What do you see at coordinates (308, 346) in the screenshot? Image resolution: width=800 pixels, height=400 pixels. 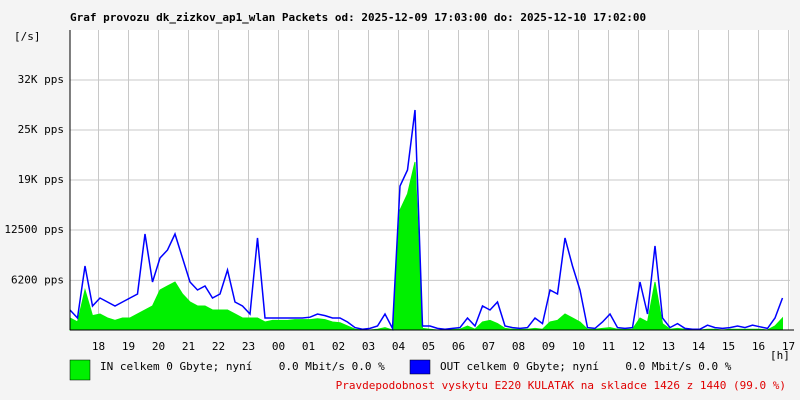 I see `x-tick-label: 01` at bounding box center [308, 346].